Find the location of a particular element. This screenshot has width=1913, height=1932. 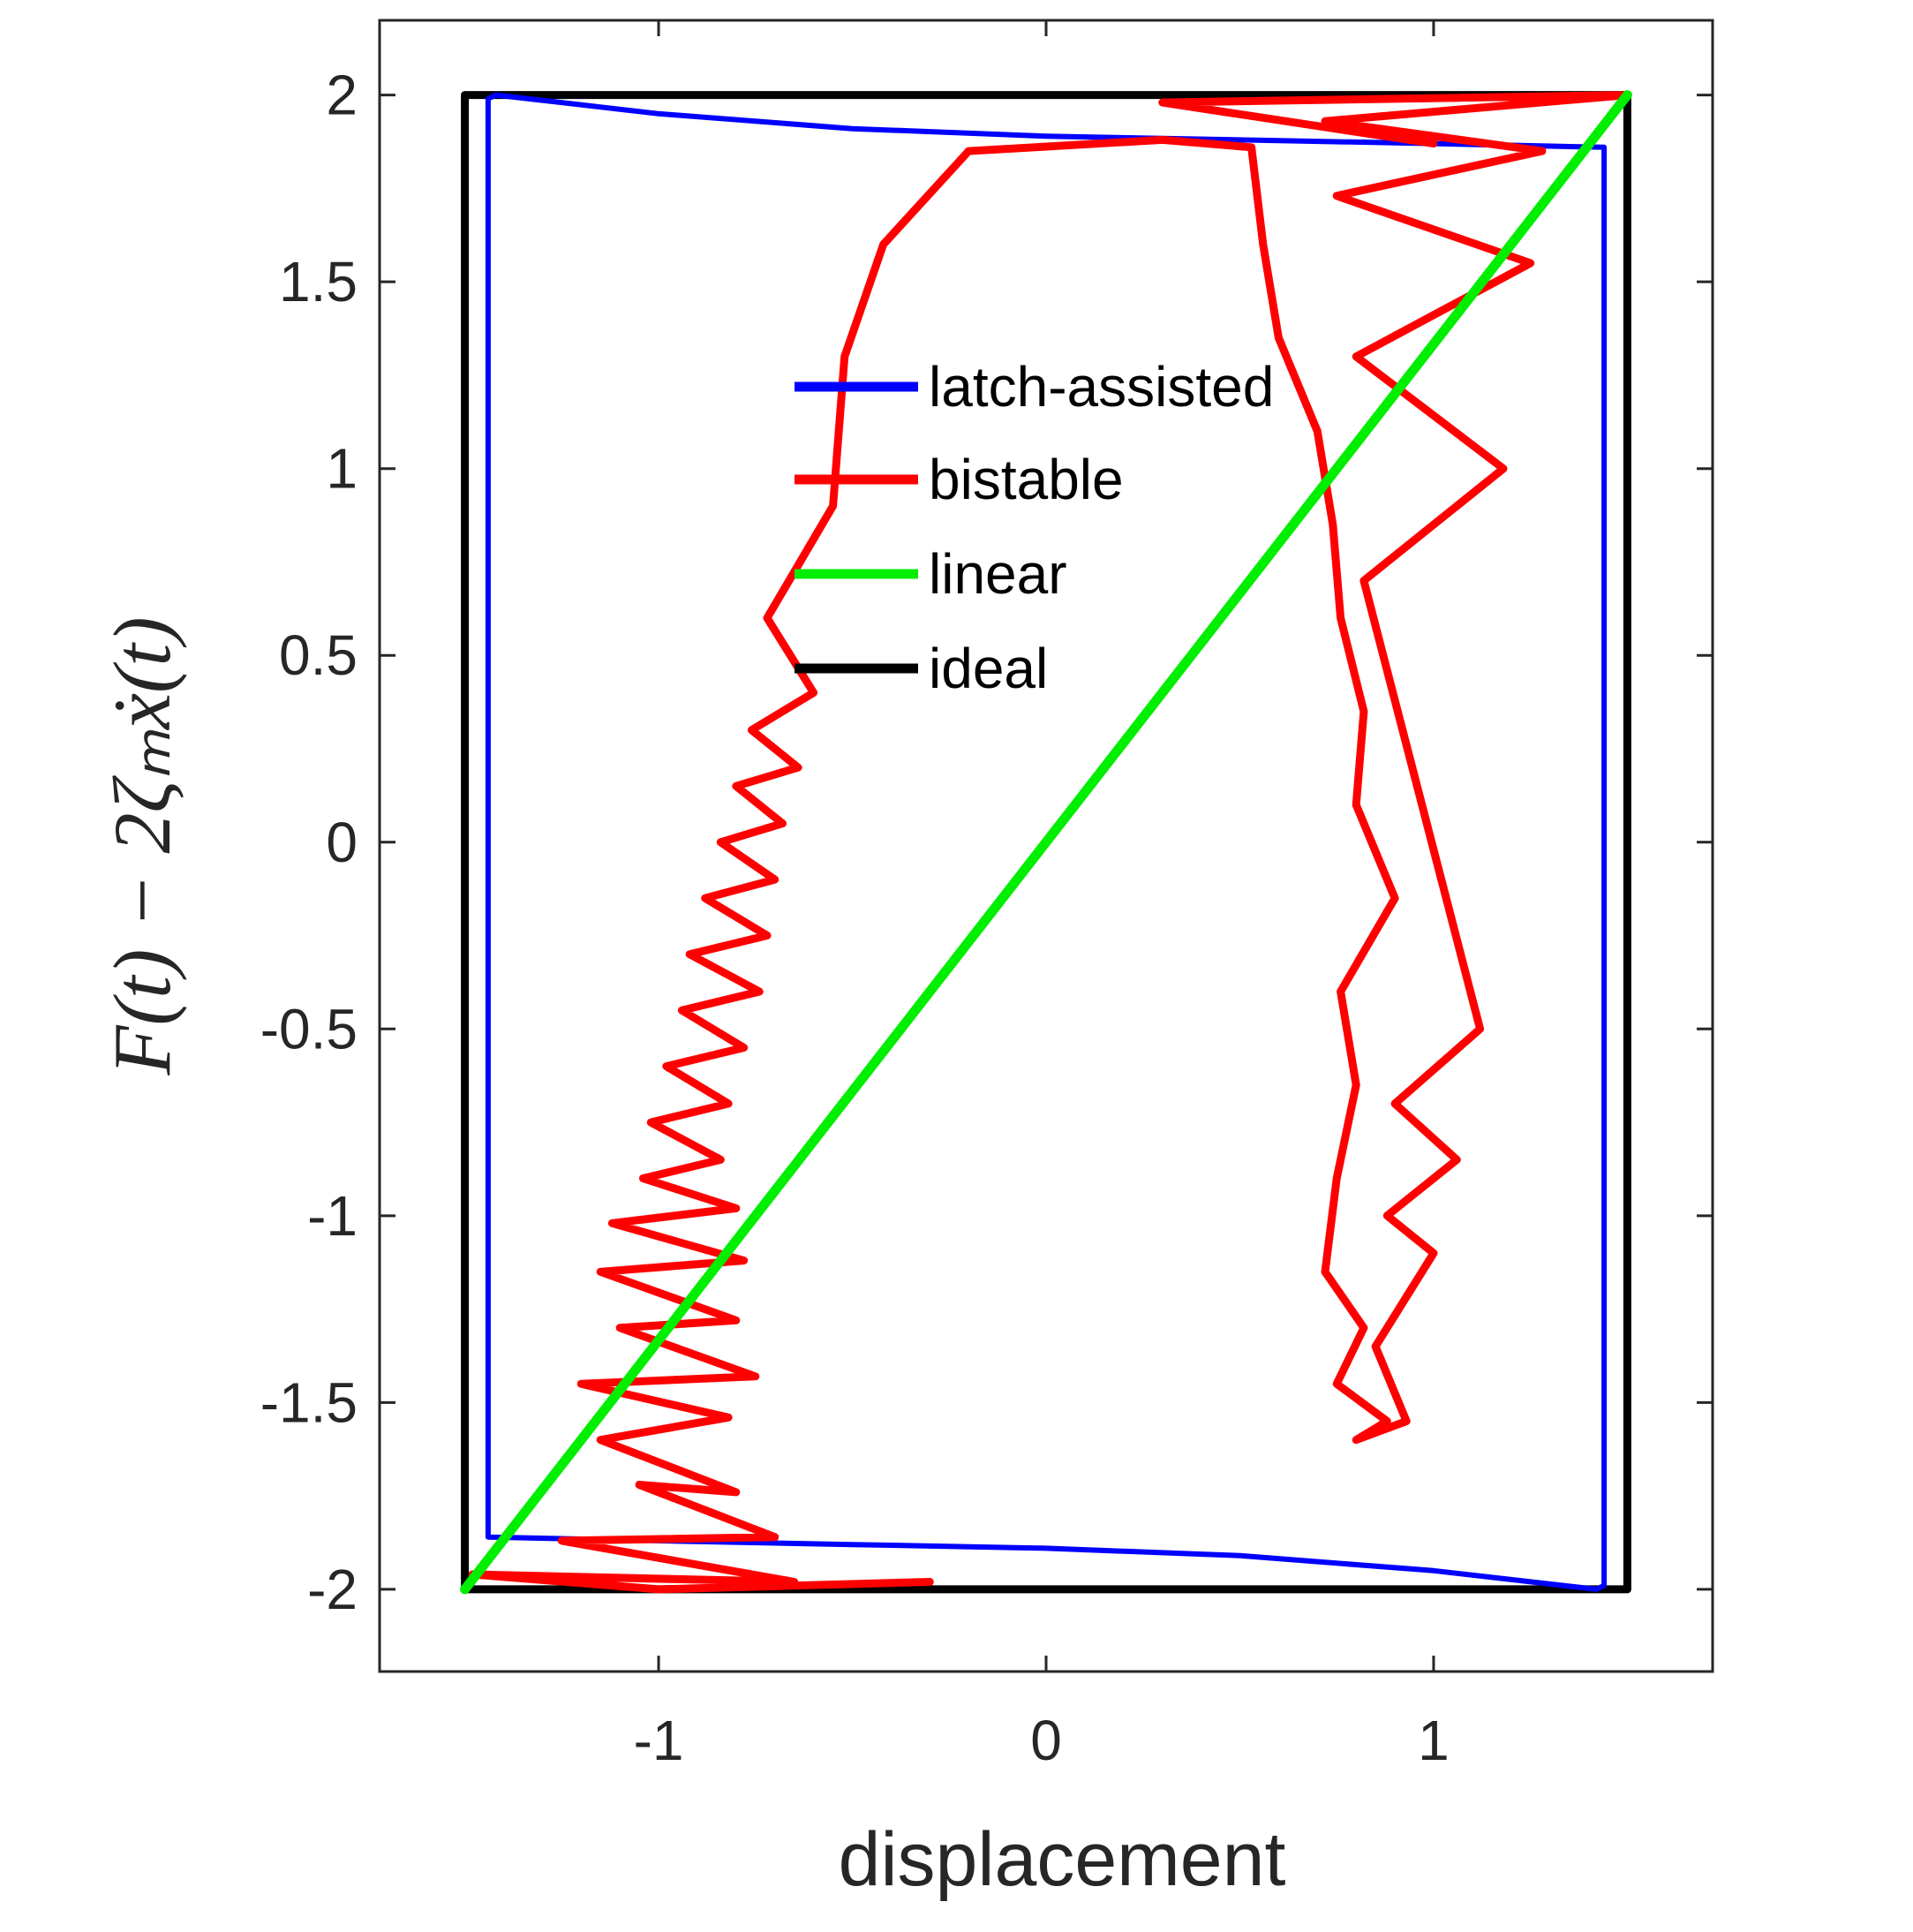

x-tick-label: 0 is located at coordinates (1046, 1740).